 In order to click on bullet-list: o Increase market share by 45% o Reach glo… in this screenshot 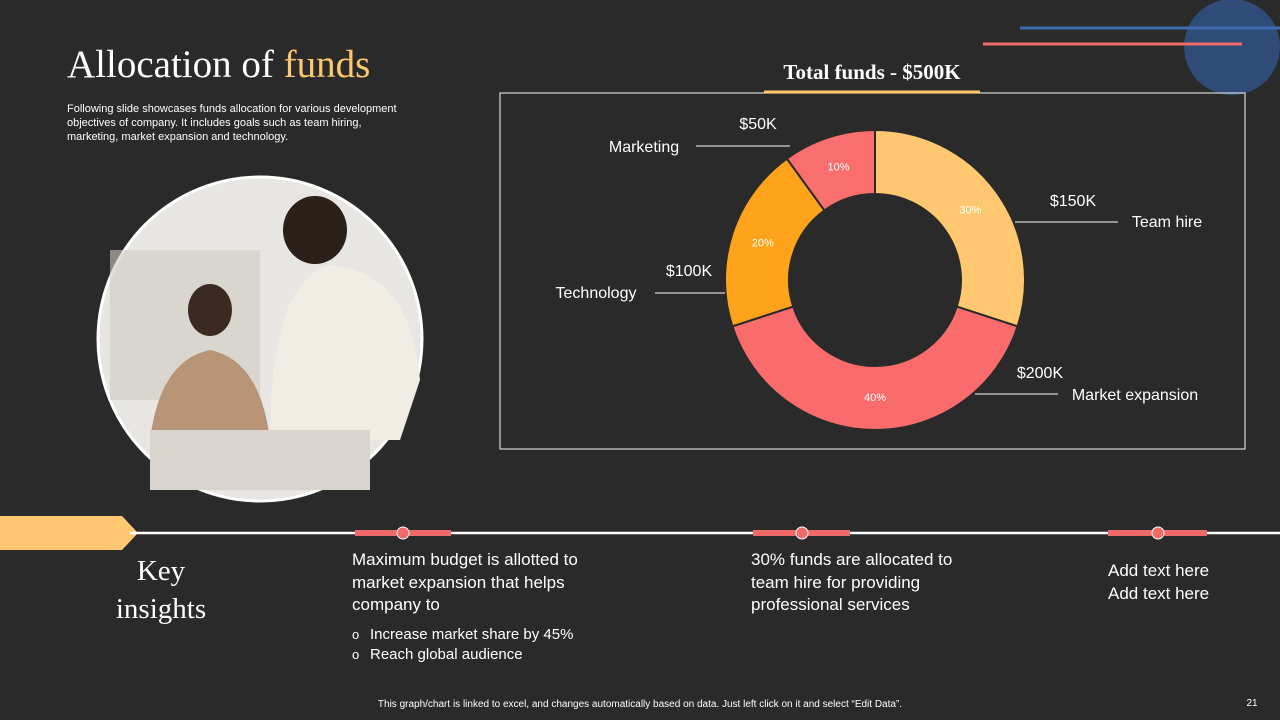, I will do `click(487, 645)`.